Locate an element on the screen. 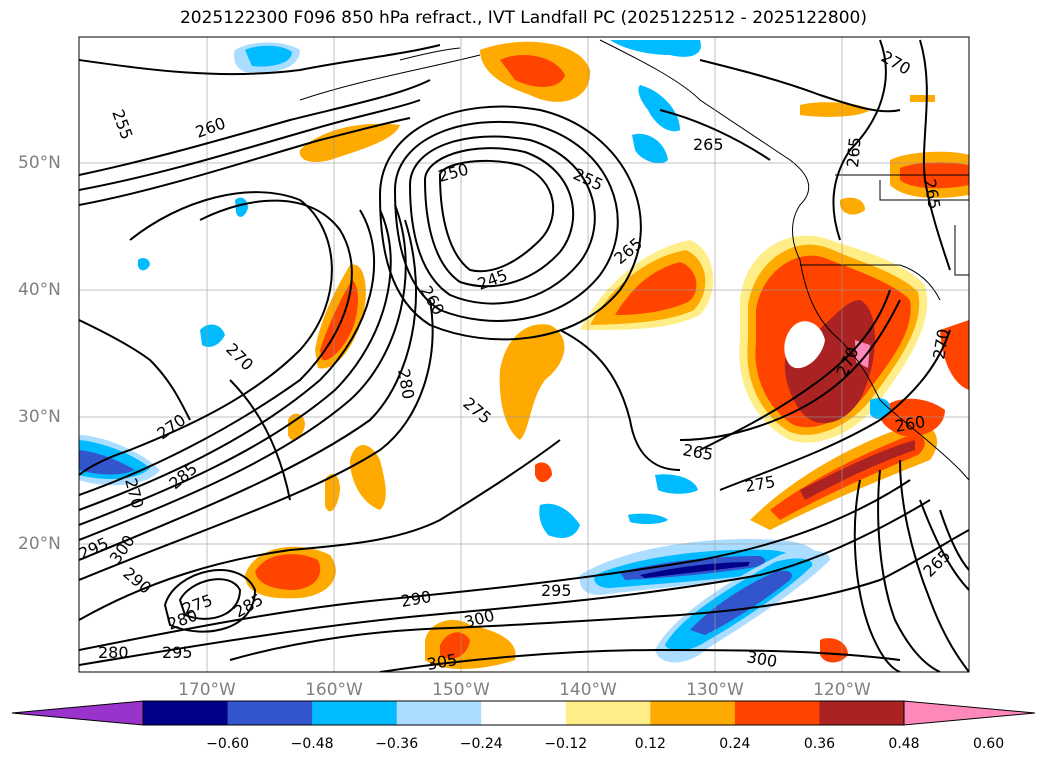  lon-label: 120°W is located at coordinates (842, 690).